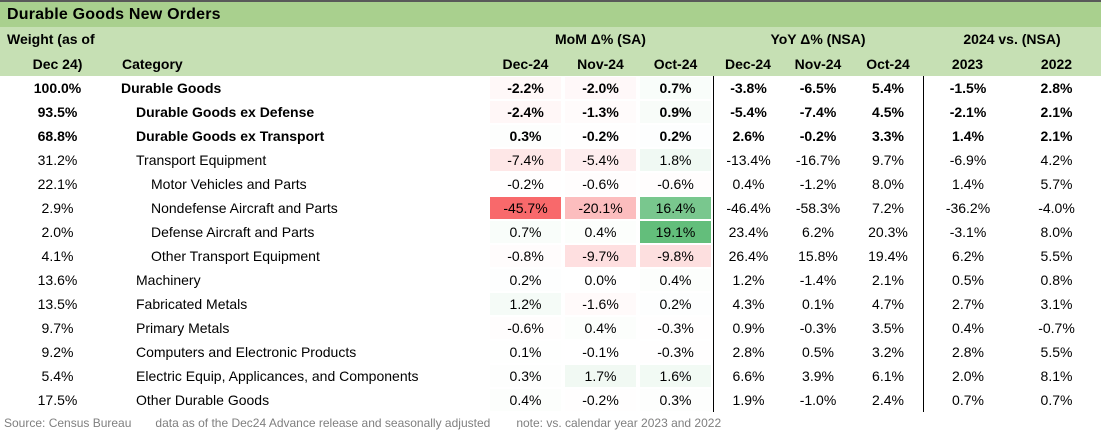  Describe the element at coordinates (748, 136) in the screenshot. I see `yoy-value-cell: 2.6%` at that location.